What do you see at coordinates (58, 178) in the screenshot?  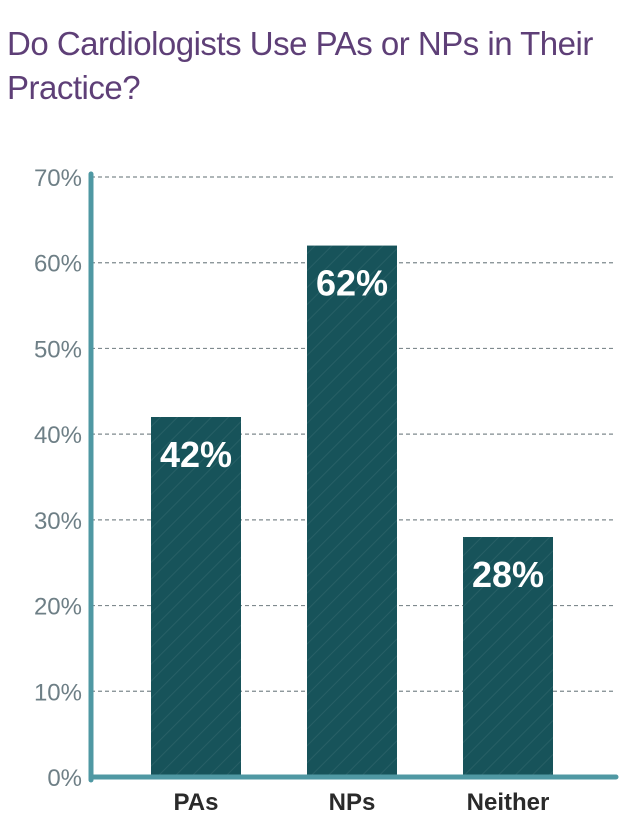 I see `y-tick-label: 70%` at bounding box center [58, 178].